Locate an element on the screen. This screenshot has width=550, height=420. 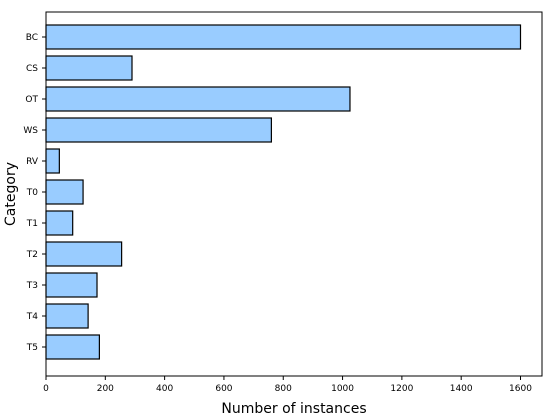
bar-t1 is located at coordinates (59, 223).